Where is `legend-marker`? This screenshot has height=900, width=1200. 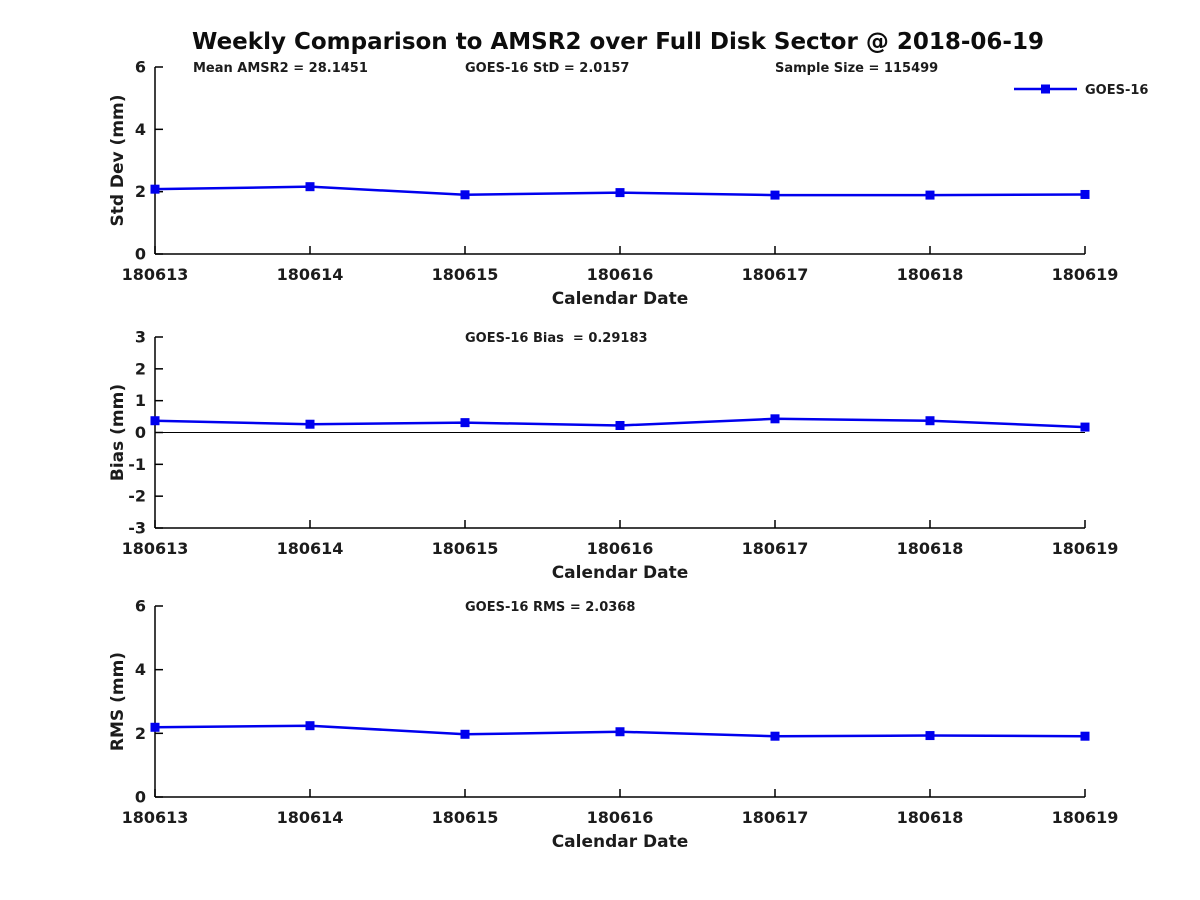
legend-marker is located at coordinates (1045, 89).